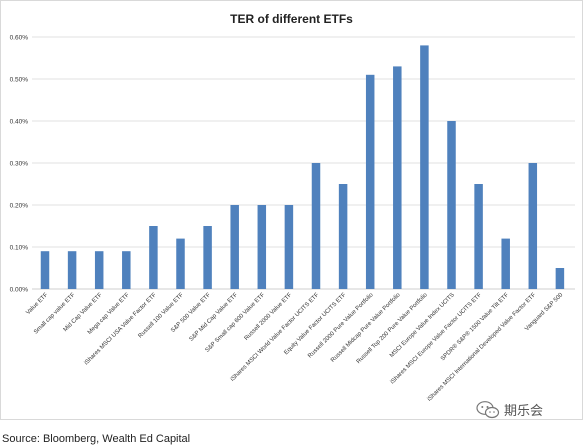 The height and width of the screenshot is (445, 583). Describe the element at coordinates (19, 122) in the screenshot. I see `y-tick-label: 0.40%` at that location.